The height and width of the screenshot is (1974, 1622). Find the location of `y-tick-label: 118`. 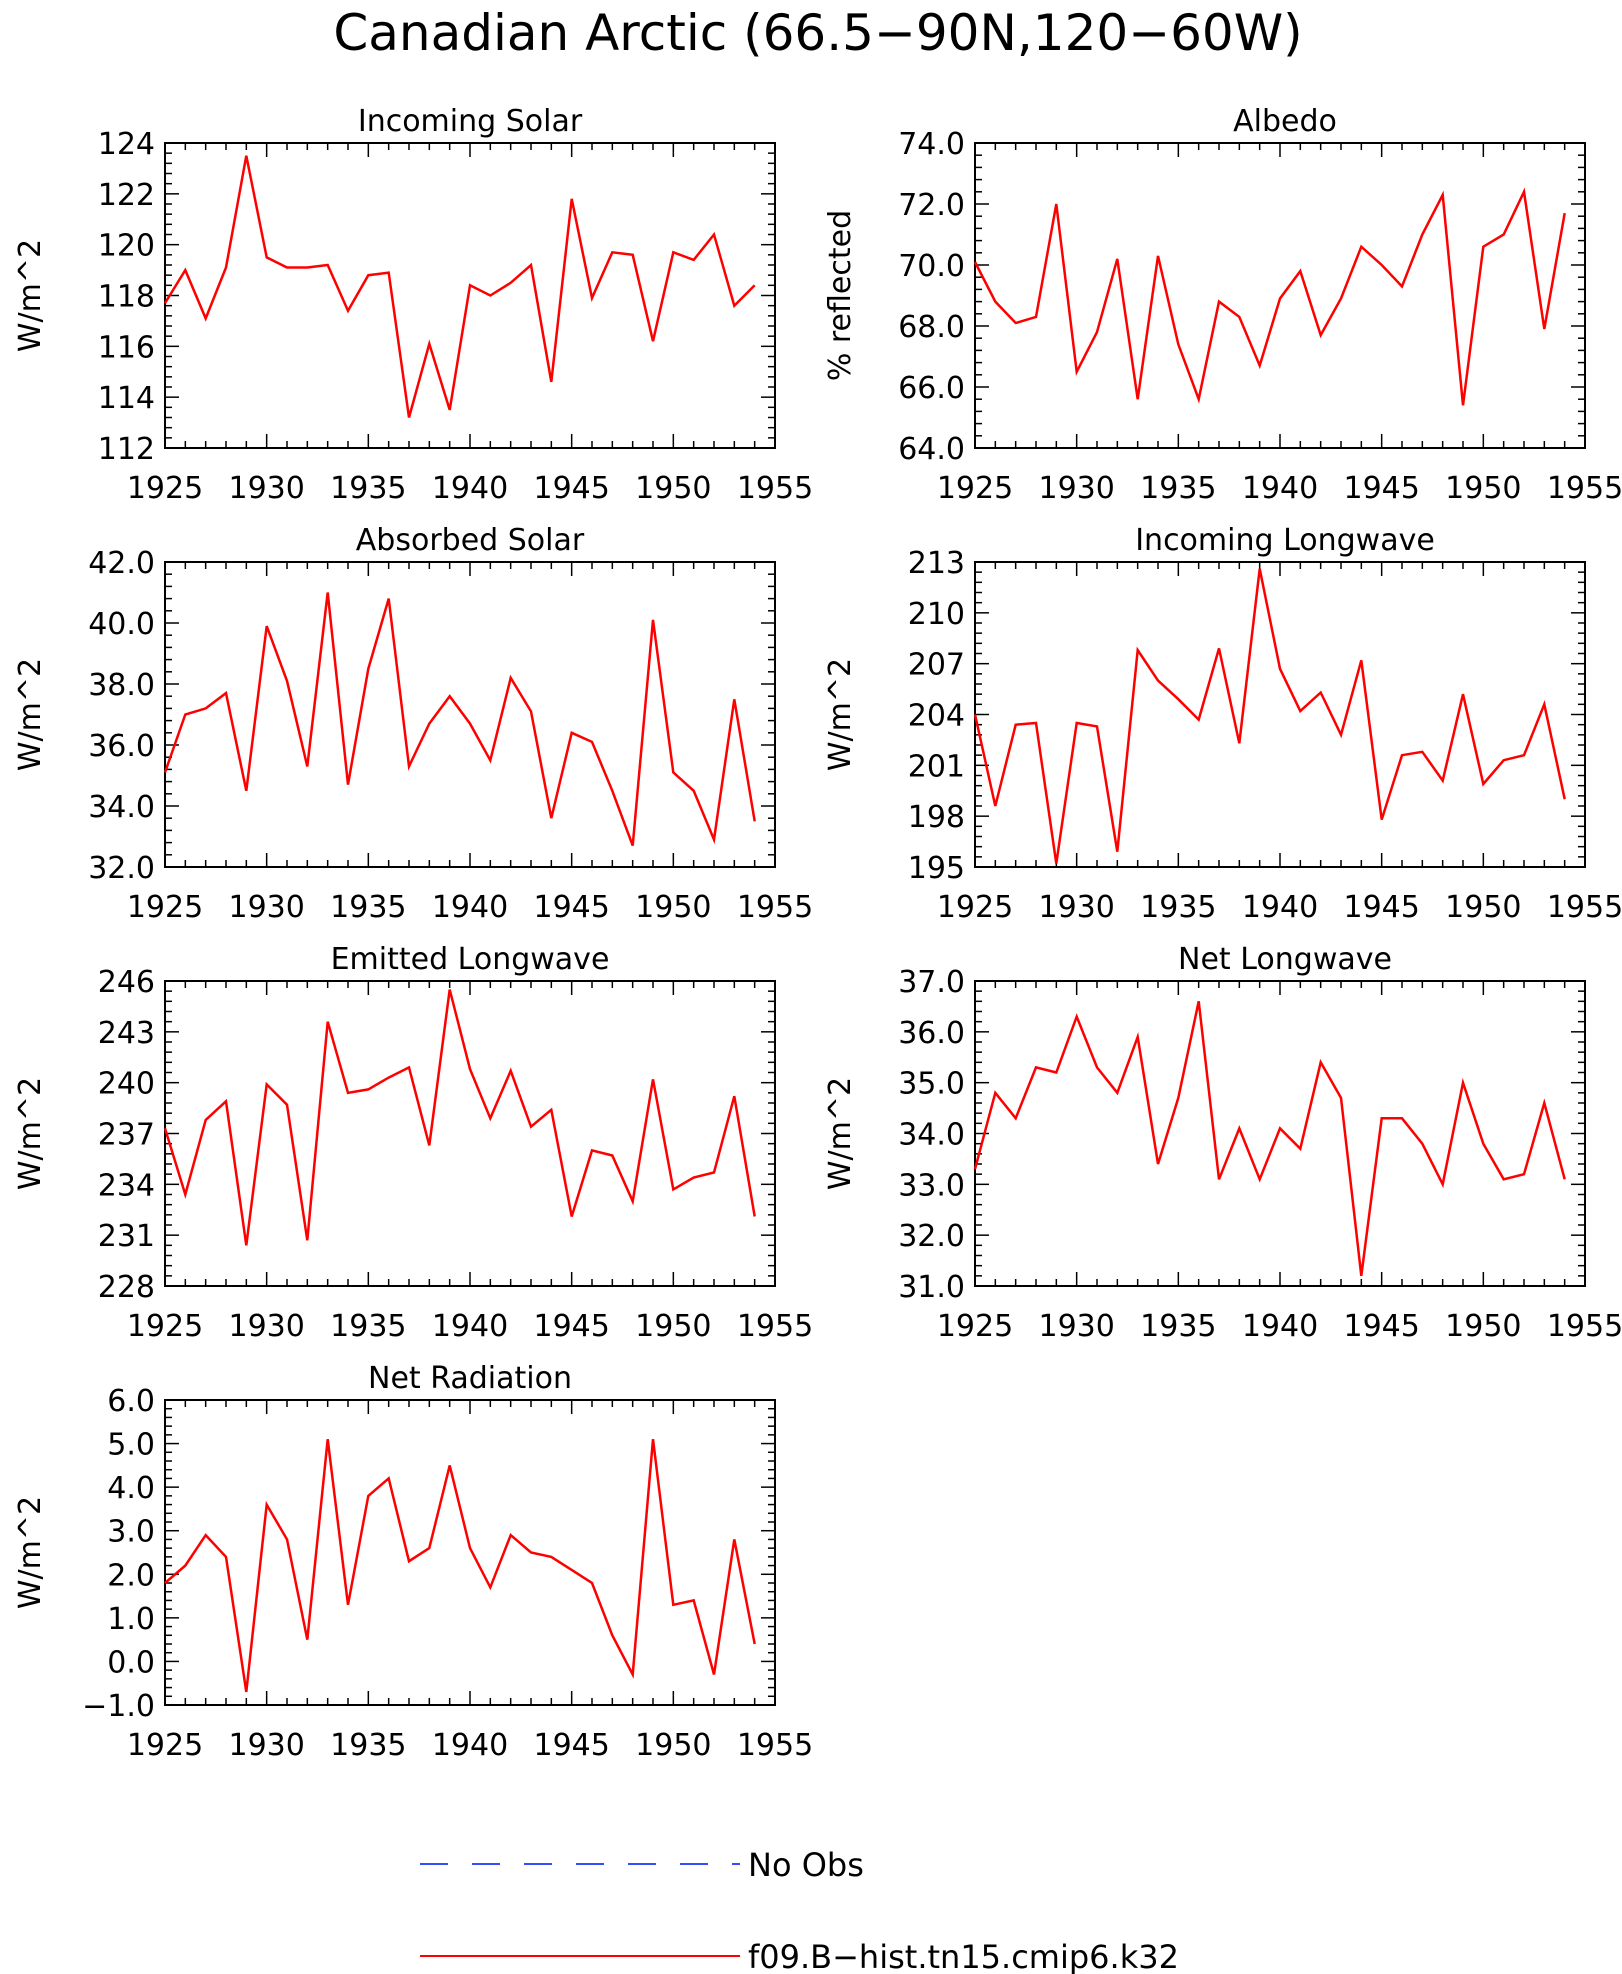

y-tick-label: 118 is located at coordinates (126, 297).